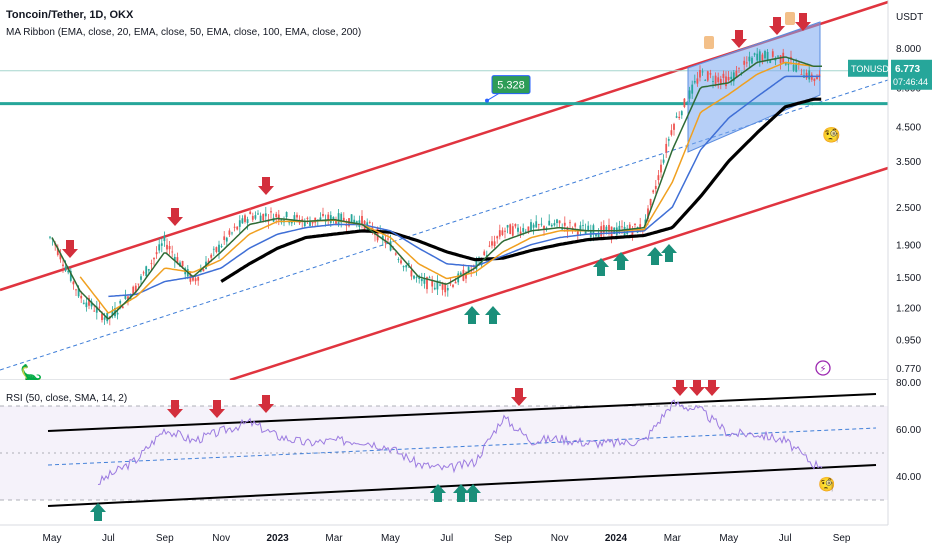 Image resolution: width=932 pixels, height=550 pixels. Describe the element at coordinates (67, 398) in the screenshot. I see `rsi-legend: RSI (50, close, SMA, 14, 2)` at that location.